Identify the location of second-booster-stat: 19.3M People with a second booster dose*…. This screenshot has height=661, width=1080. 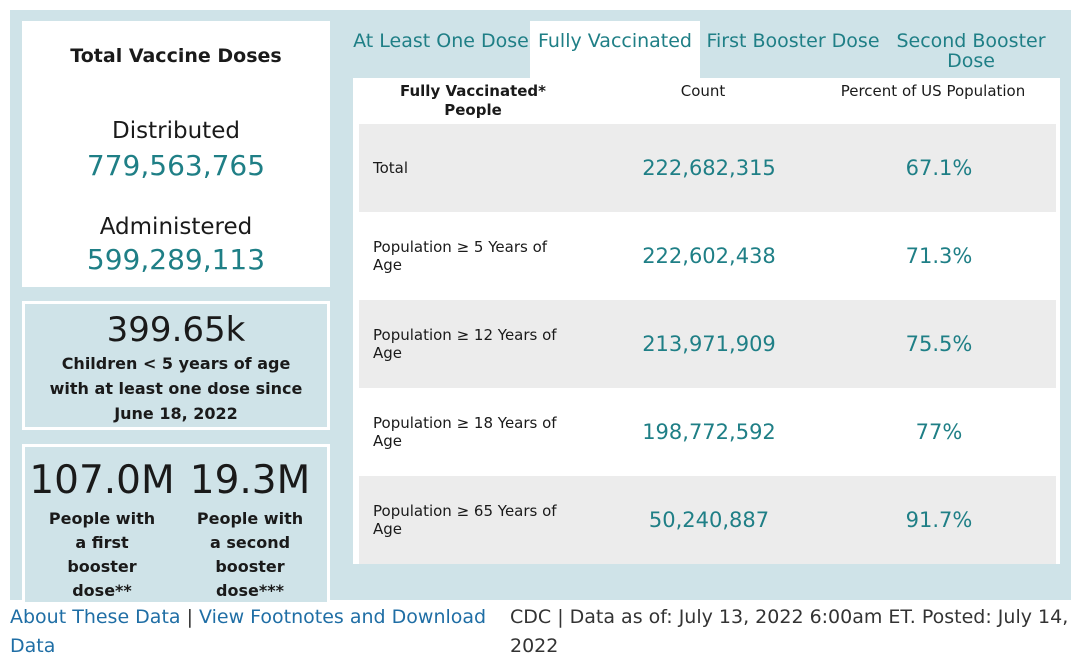
(250, 529).